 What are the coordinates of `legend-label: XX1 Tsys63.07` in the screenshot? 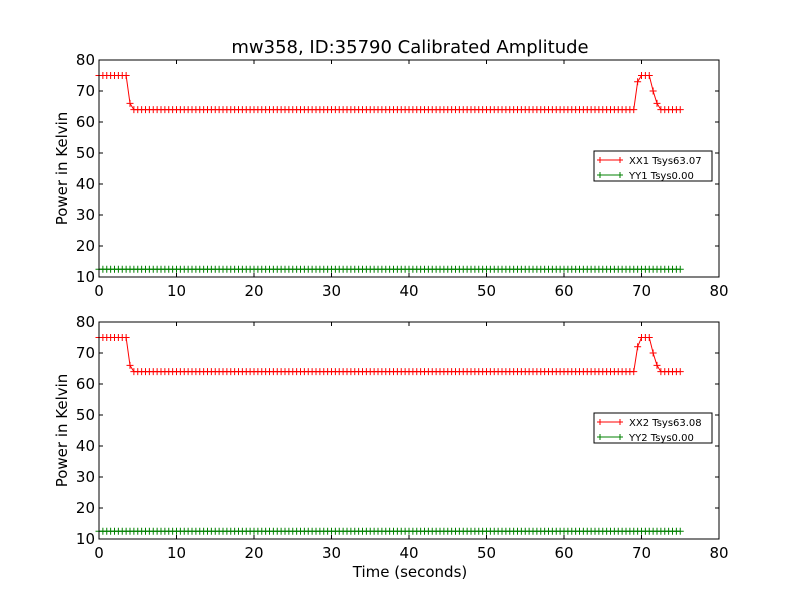 It's located at (665, 161).